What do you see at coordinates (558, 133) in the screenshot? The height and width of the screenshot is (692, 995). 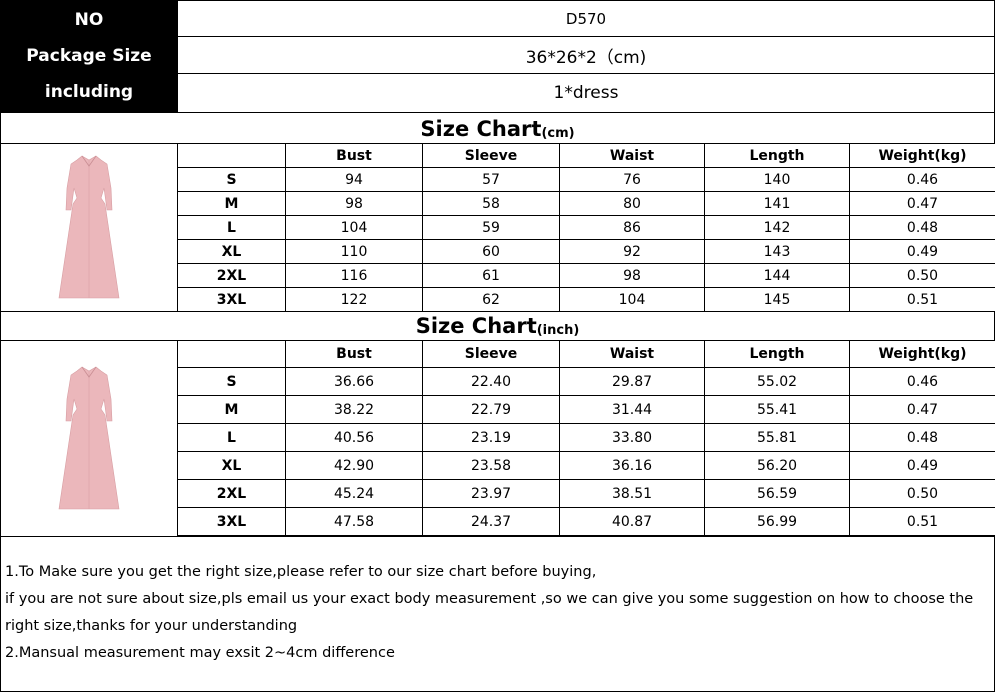 I see `title-unit: (cm)` at bounding box center [558, 133].